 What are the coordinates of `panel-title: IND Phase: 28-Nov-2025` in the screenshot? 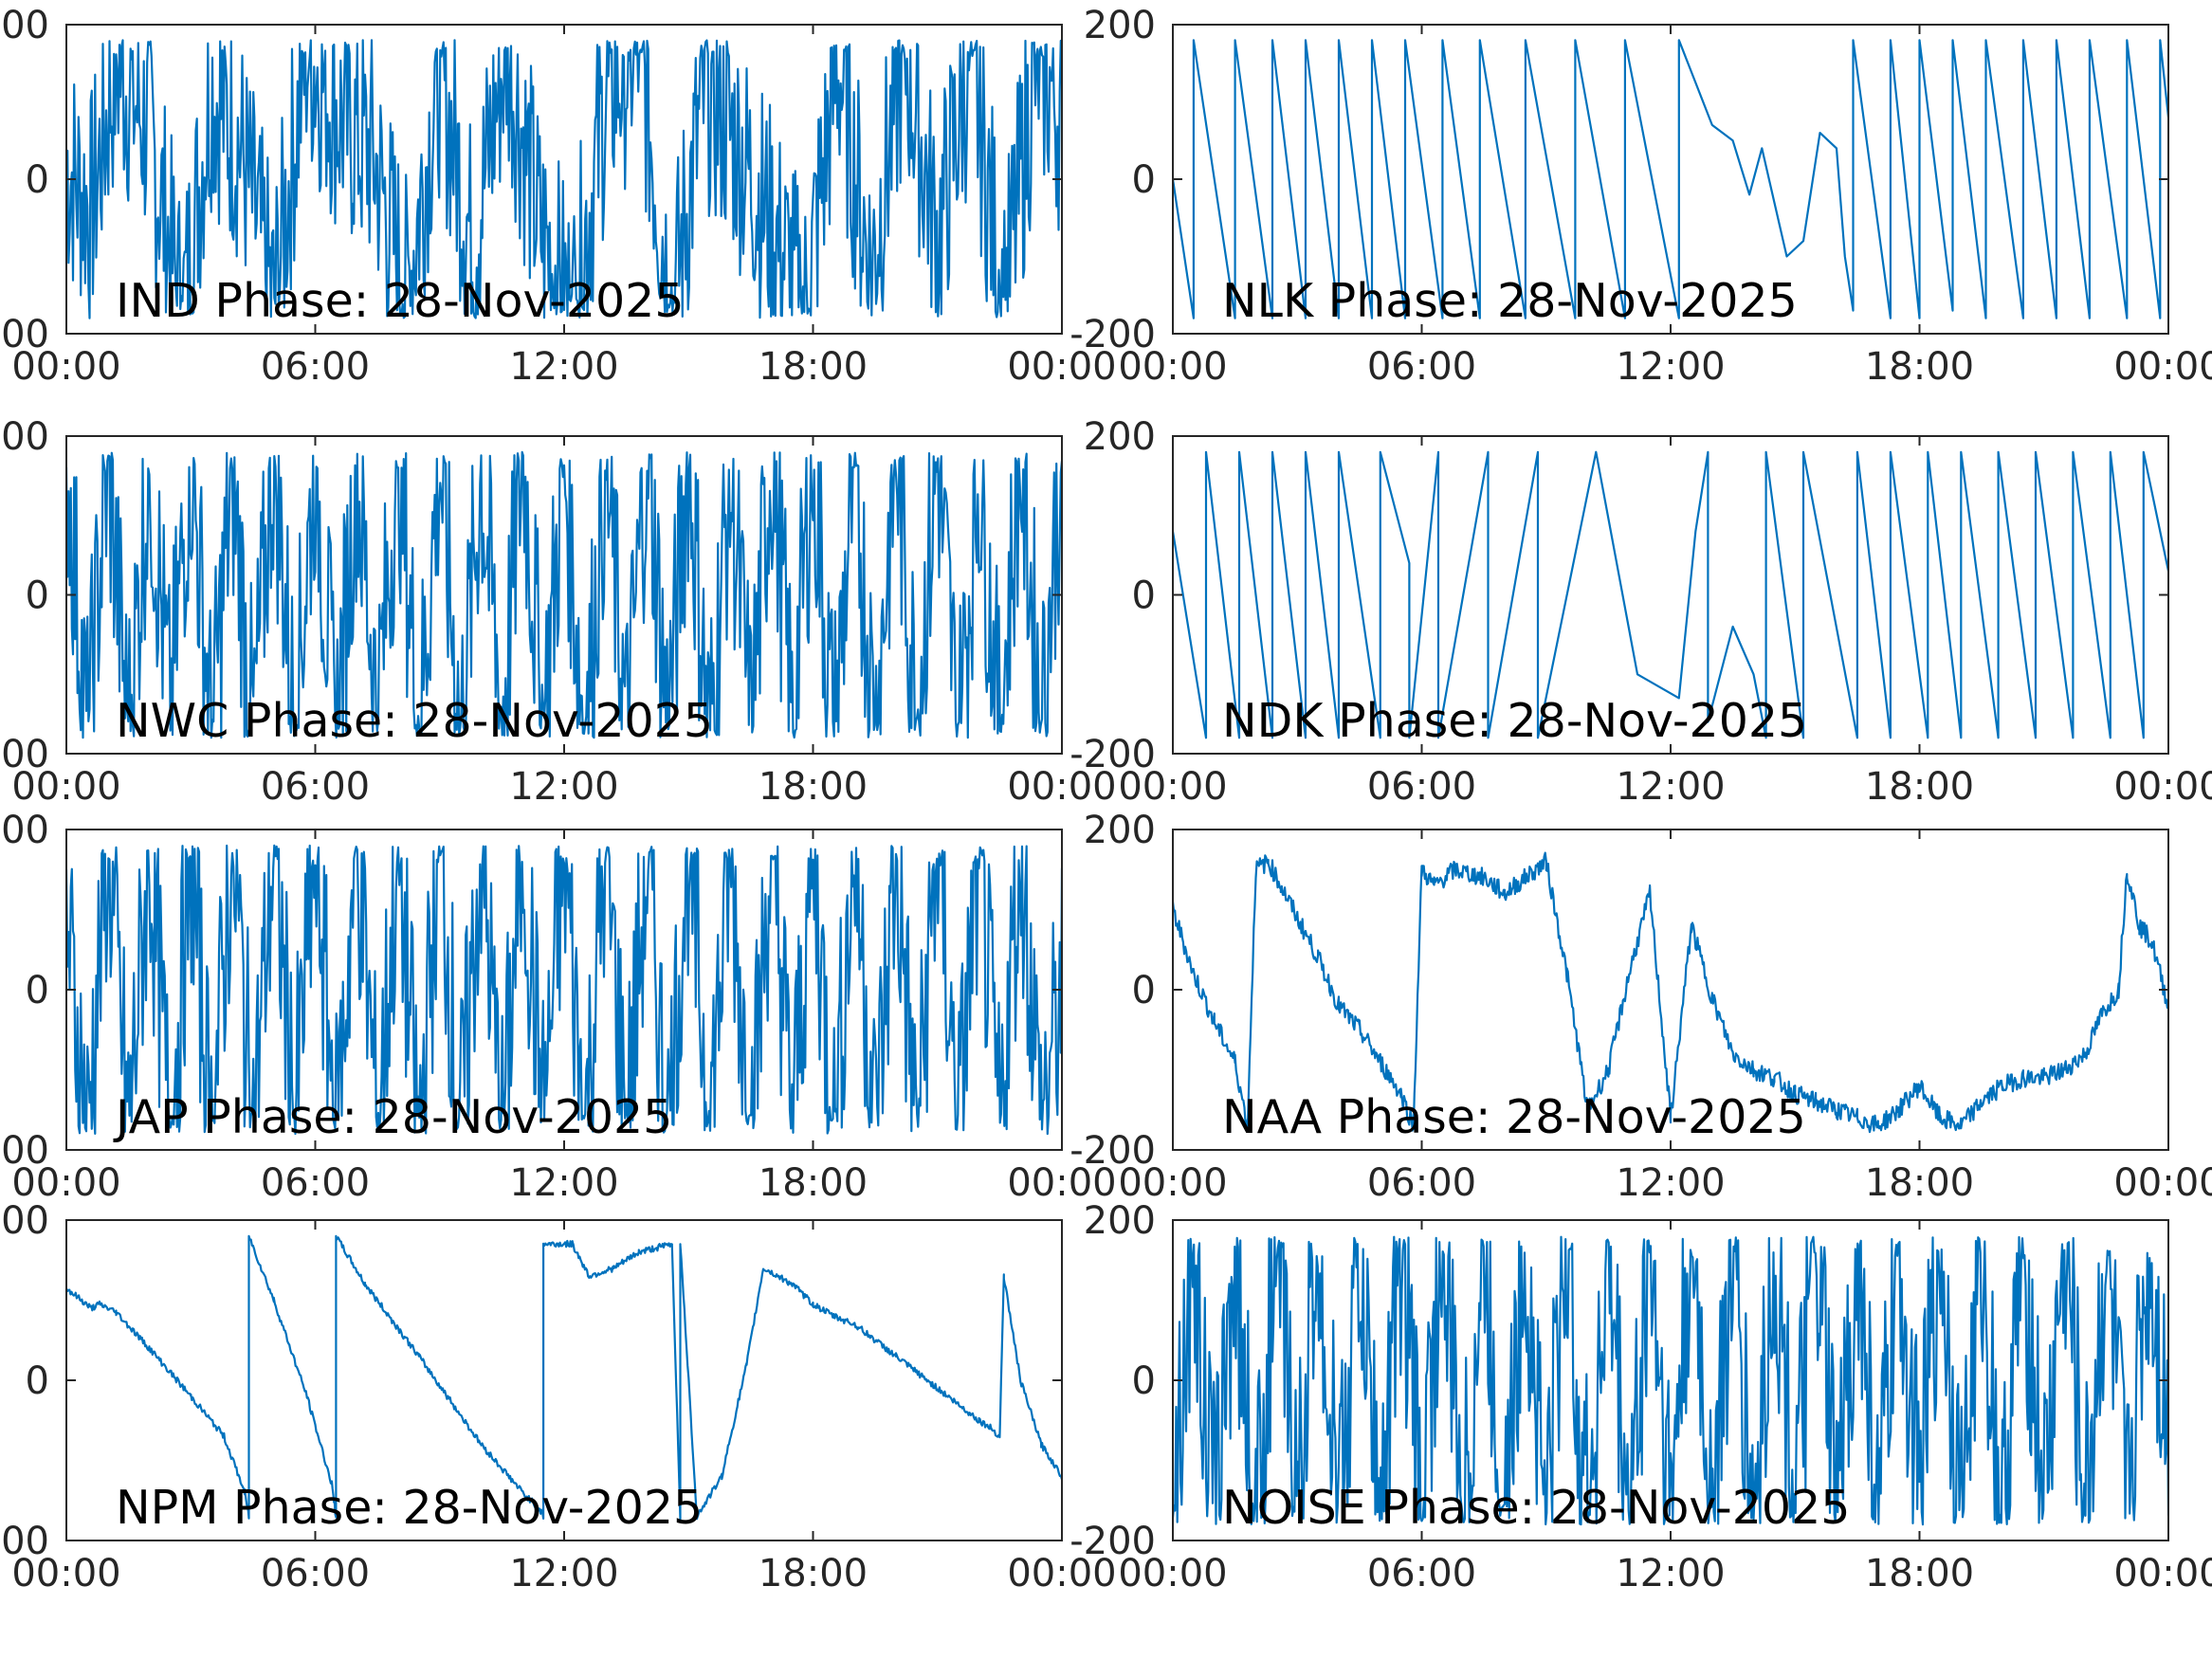 It's located at (400, 301).